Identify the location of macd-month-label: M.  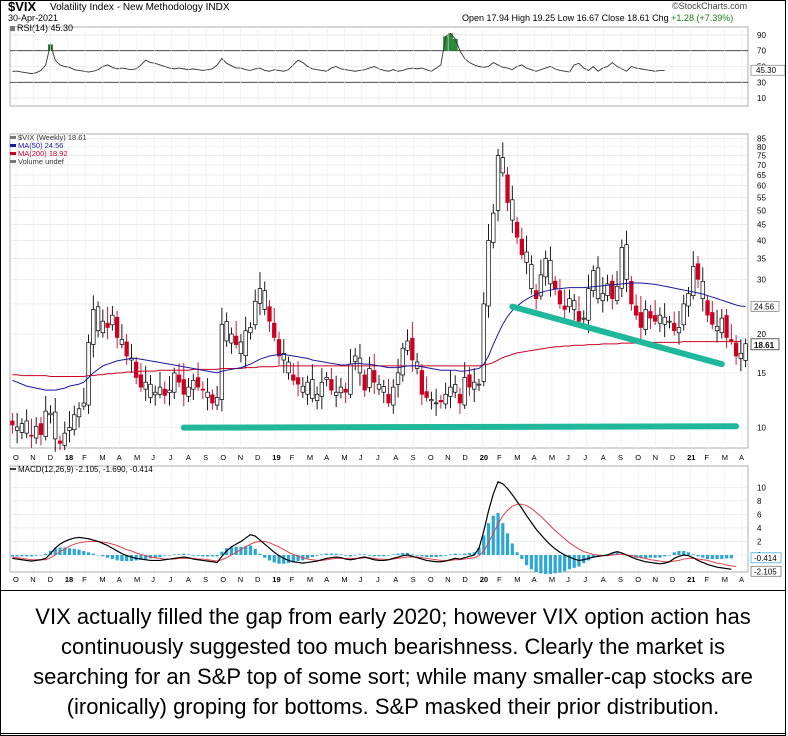
(102, 579).